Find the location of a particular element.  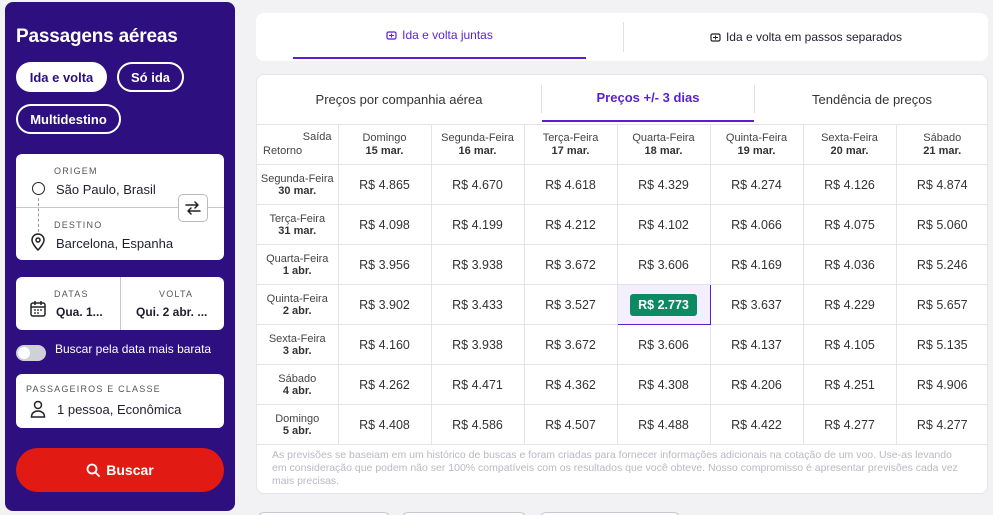

column-day: Sábado is located at coordinates (942, 137).